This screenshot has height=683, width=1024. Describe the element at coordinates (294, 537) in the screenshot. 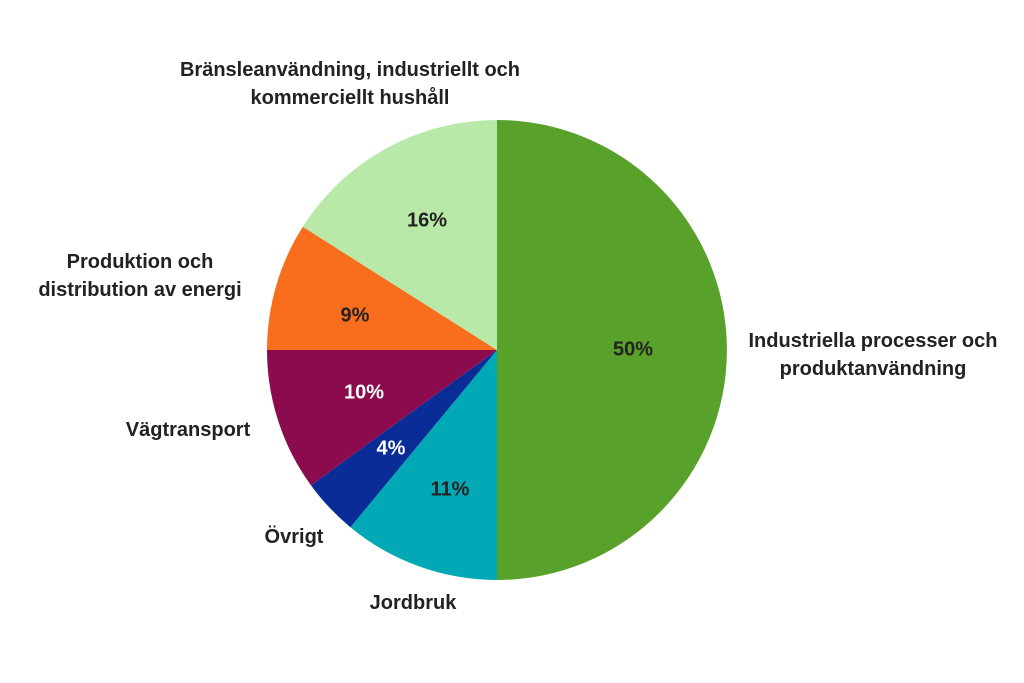

I see `category-label: Övrigt` at that location.